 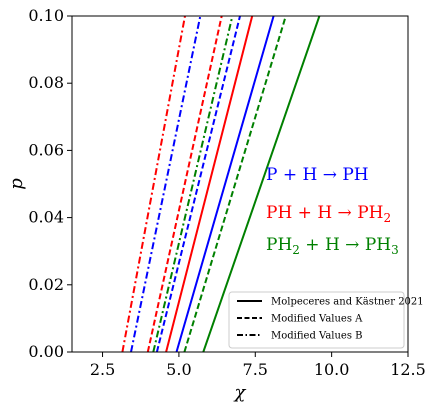 What do you see at coordinates (46, 149) in the screenshot?
I see `y-tick-label: 0.06` at bounding box center [46, 149].